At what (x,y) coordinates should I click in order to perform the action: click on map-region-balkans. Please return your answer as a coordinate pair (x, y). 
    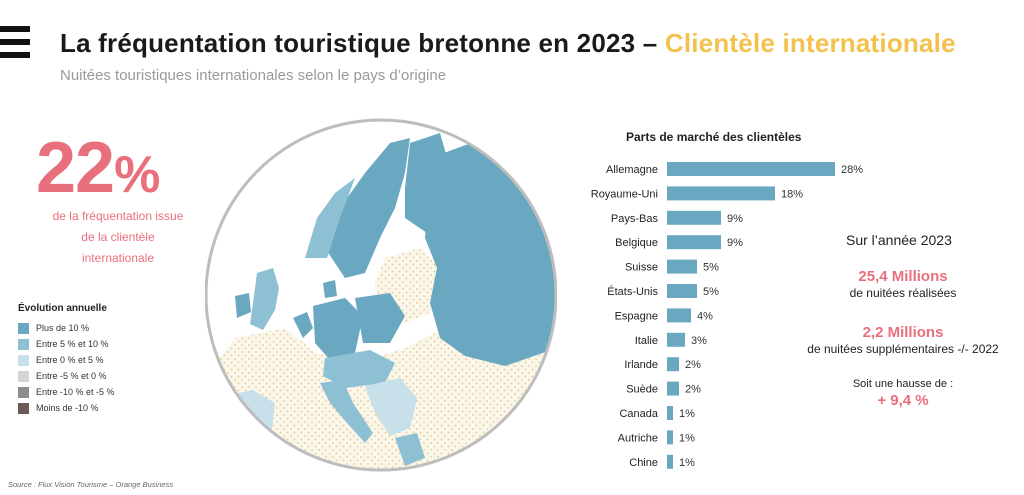
    Looking at the image, I should click on (391, 407).